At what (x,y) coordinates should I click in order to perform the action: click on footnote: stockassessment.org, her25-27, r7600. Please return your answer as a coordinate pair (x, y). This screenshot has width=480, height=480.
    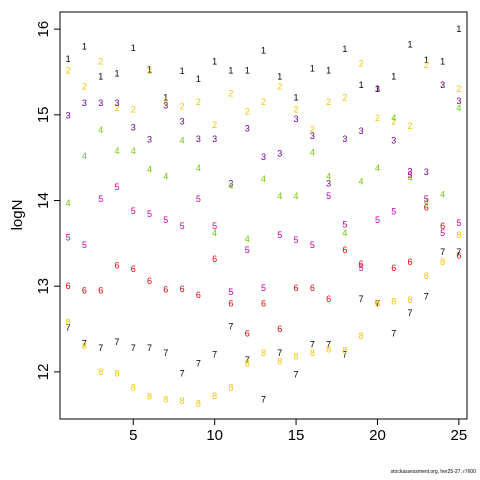
    Looking at the image, I should click on (433, 472).